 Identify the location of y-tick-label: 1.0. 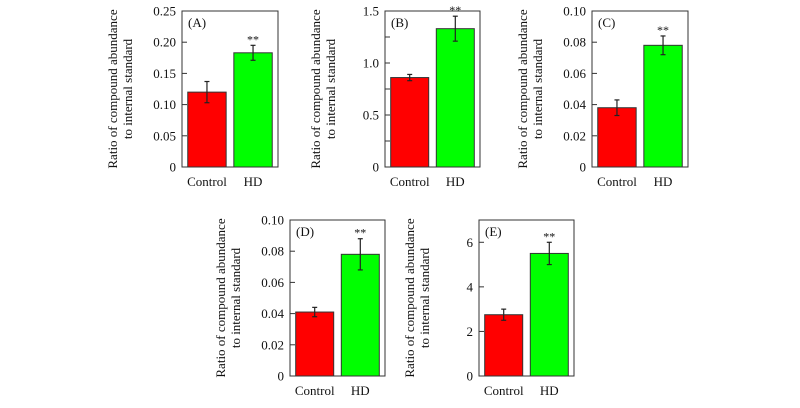
(371, 63).